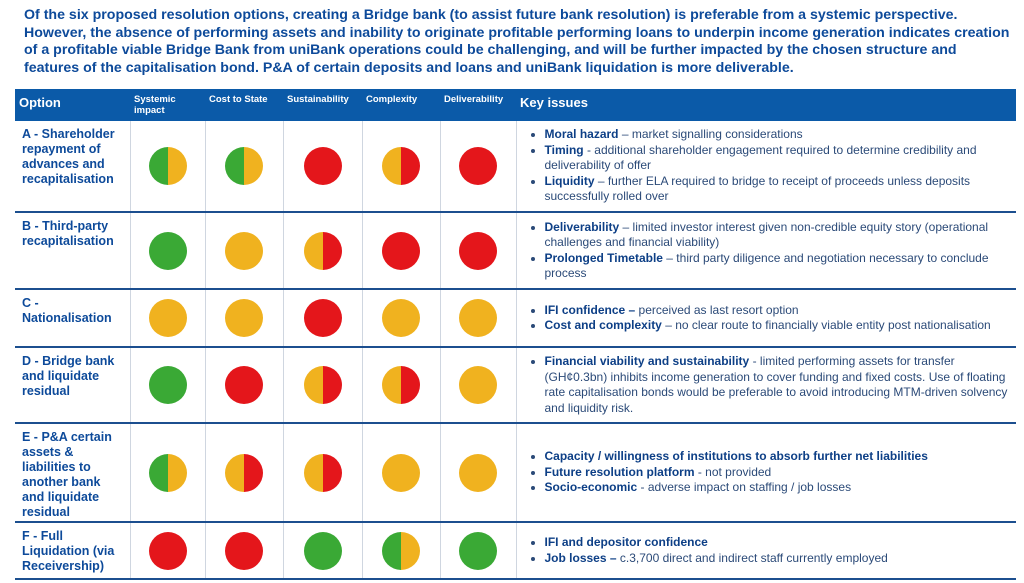  Describe the element at coordinates (733, 471) in the screenshot. I see `issue-text: - not provided` at that location.